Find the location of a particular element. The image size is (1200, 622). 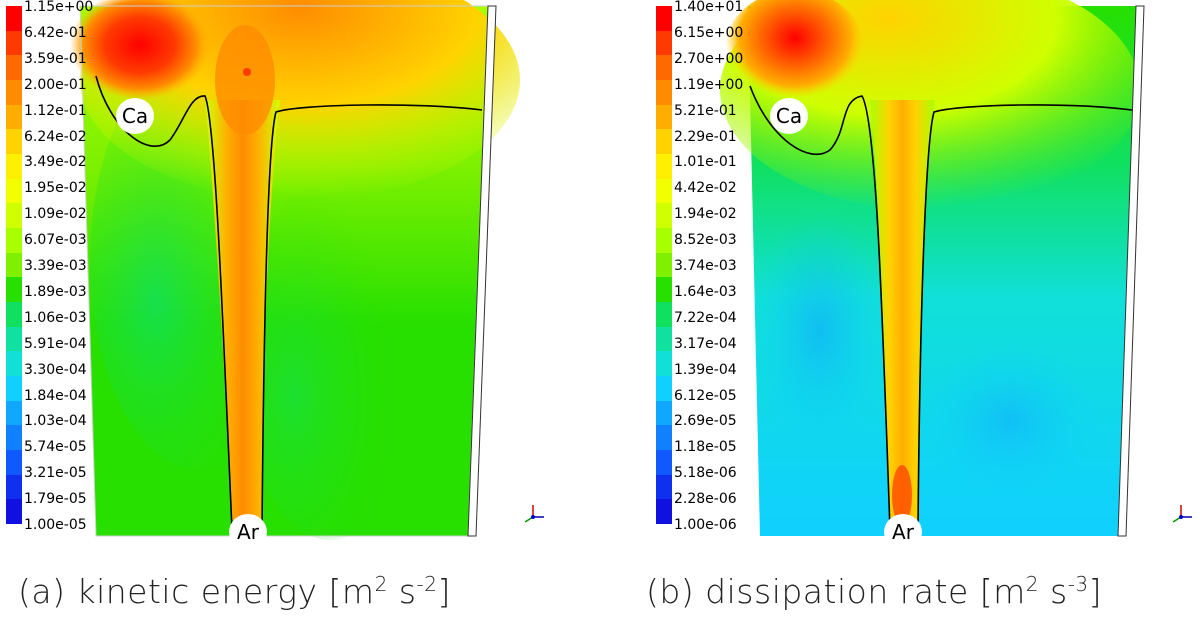

colorbar-tick-label: 4.42e-02 is located at coordinates (705, 188).